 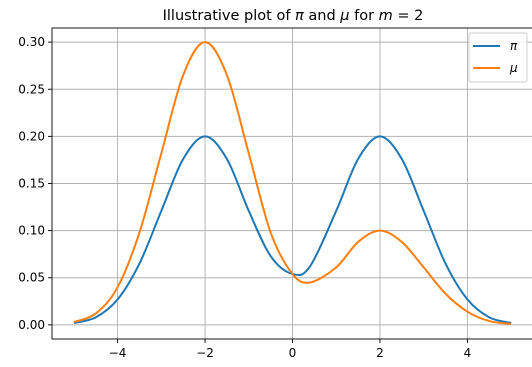 What do you see at coordinates (514, 46) in the screenshot?
I see `legend-label-pi: π` at bounding box center [514, 46].